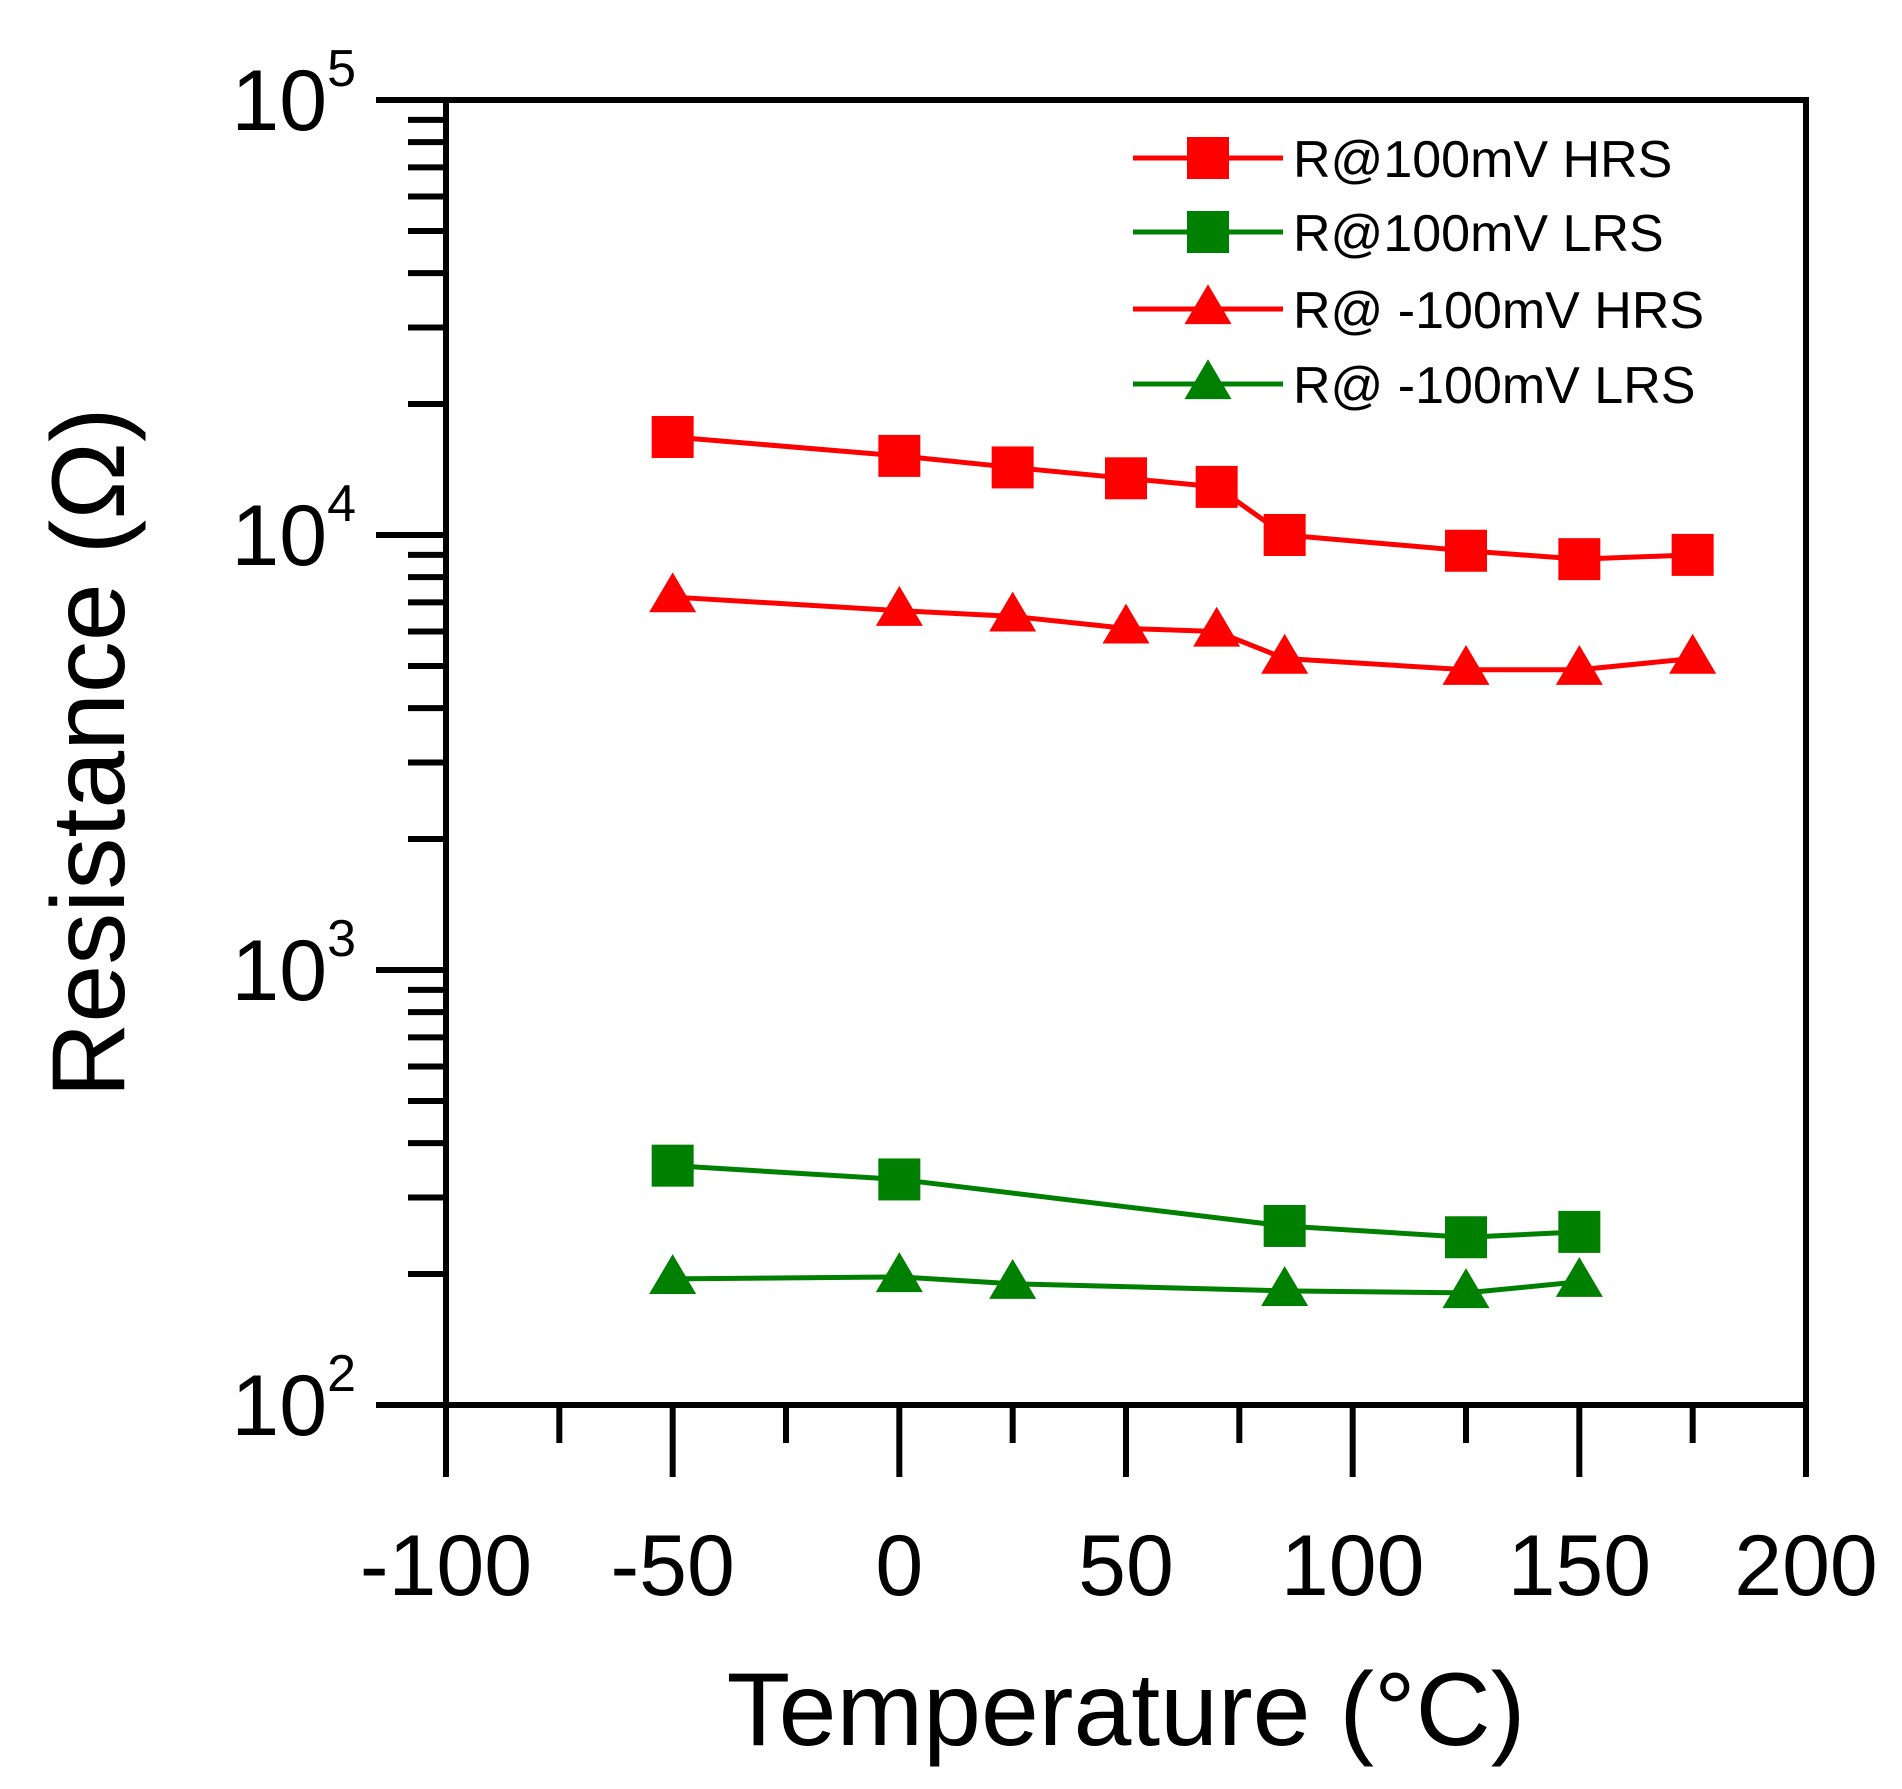  Describe the element at coordinates (1126, 1566) in the screenshot. I see `x-tick-label: 50` at that location.